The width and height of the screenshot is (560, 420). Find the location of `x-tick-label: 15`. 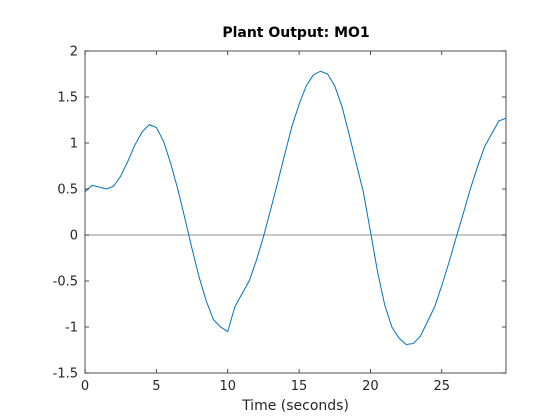

x-tick-label: 15 is located at coordinates (299, 386).